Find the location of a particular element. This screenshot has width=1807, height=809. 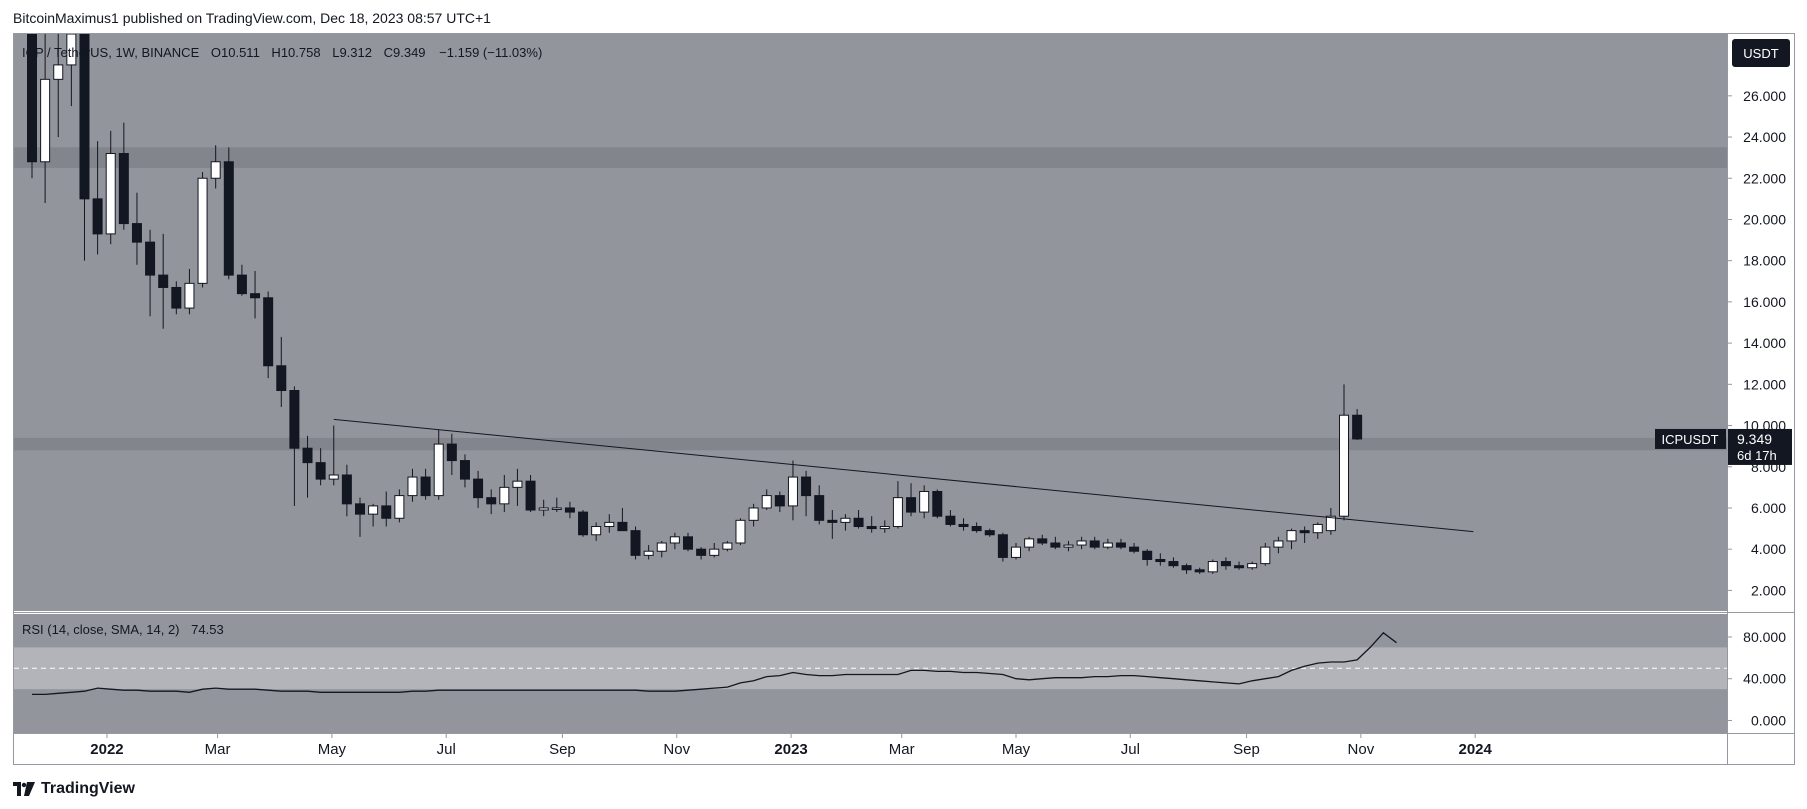

time-tick-label: Mar is located at coordinates (902, 749).